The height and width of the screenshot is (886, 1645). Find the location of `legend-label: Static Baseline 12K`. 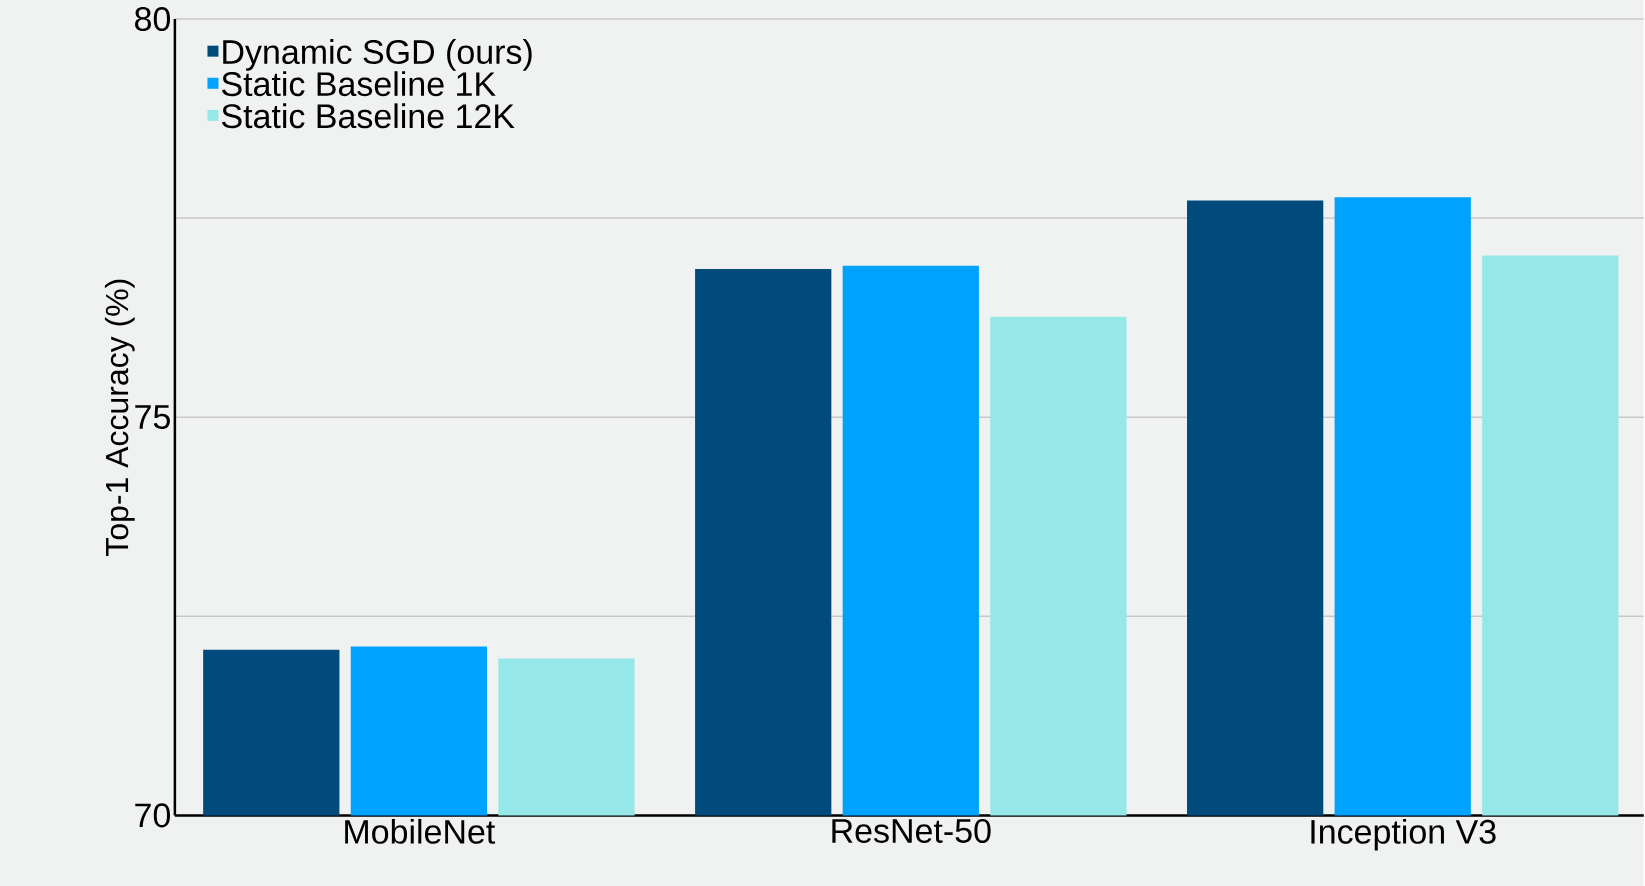

legend-label: Static Baseline 12K is located at coordinates (368, 116).